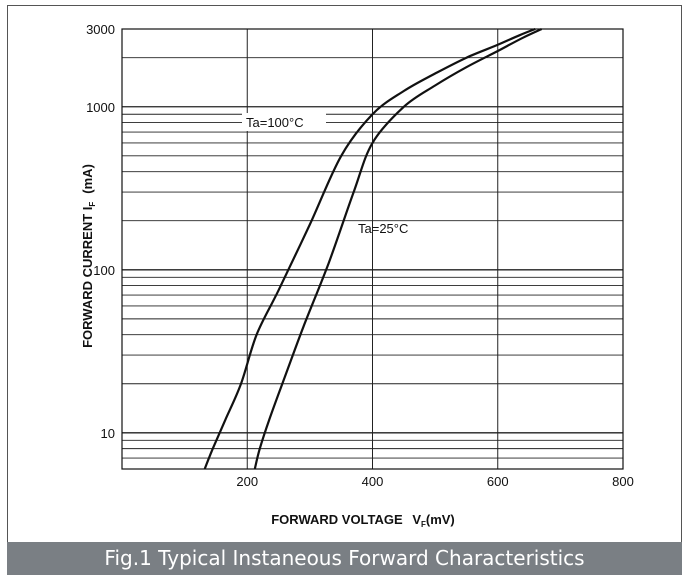  What do you see at coordinates (108, 433) in the screenshot?
I see `y-tick-label: 10` at bounding box center [108, 433].